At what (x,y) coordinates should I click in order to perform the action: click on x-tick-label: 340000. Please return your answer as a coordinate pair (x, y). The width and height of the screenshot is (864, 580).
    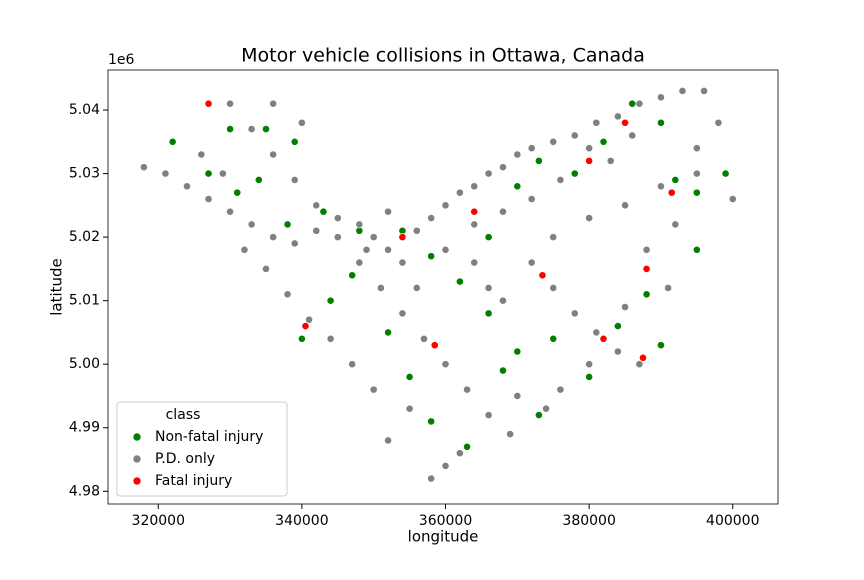
    Looking at the image, I should click on (301, 521).